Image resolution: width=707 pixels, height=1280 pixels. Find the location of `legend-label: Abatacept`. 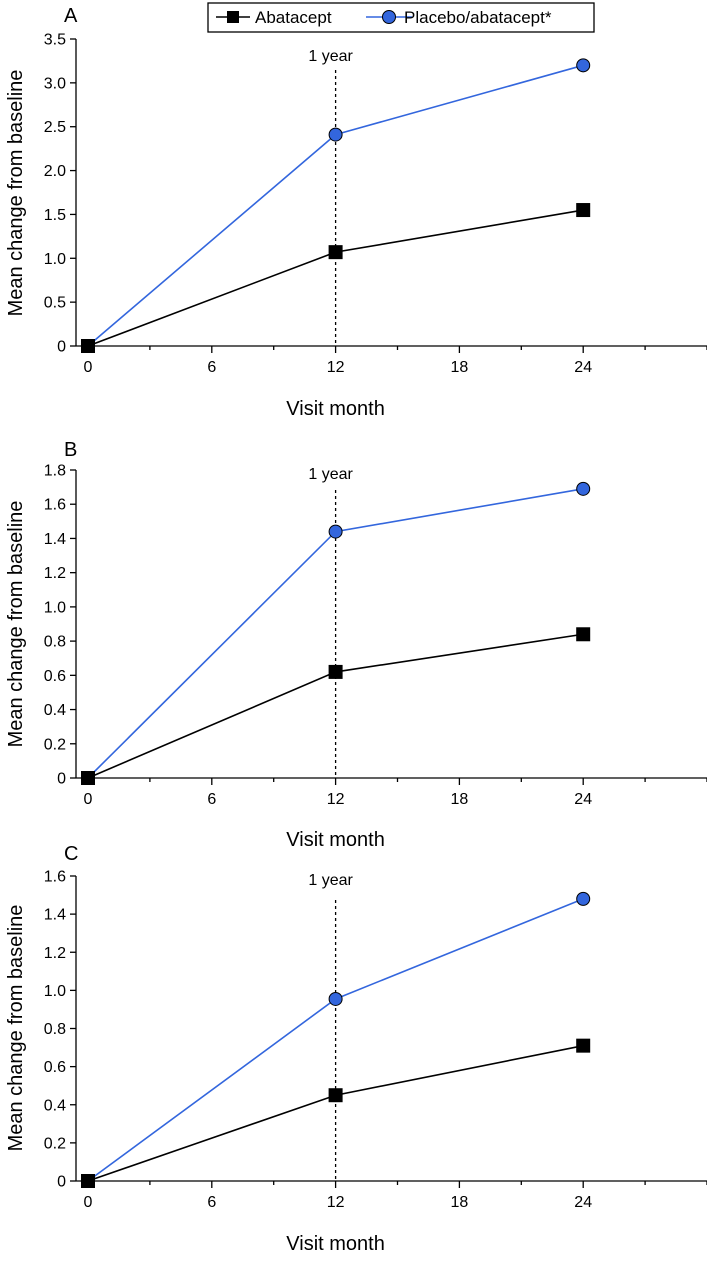

legend-label: Abatacept is located at coordinates (293, 17).